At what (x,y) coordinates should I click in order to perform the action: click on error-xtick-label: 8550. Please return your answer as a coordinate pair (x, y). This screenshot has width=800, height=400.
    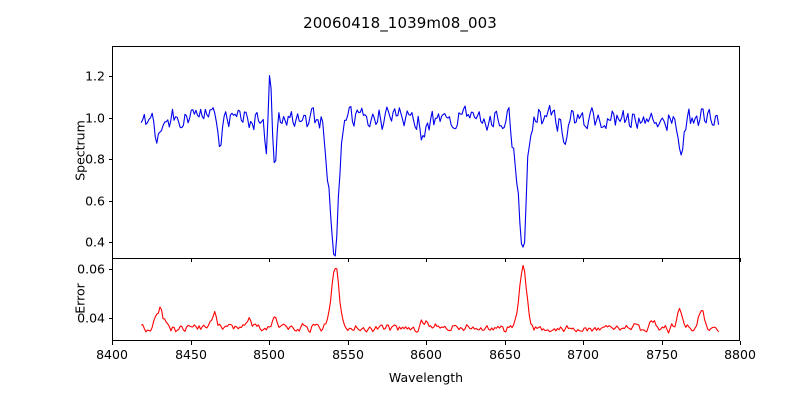
    Looking at the image, I should click on (348, 354).